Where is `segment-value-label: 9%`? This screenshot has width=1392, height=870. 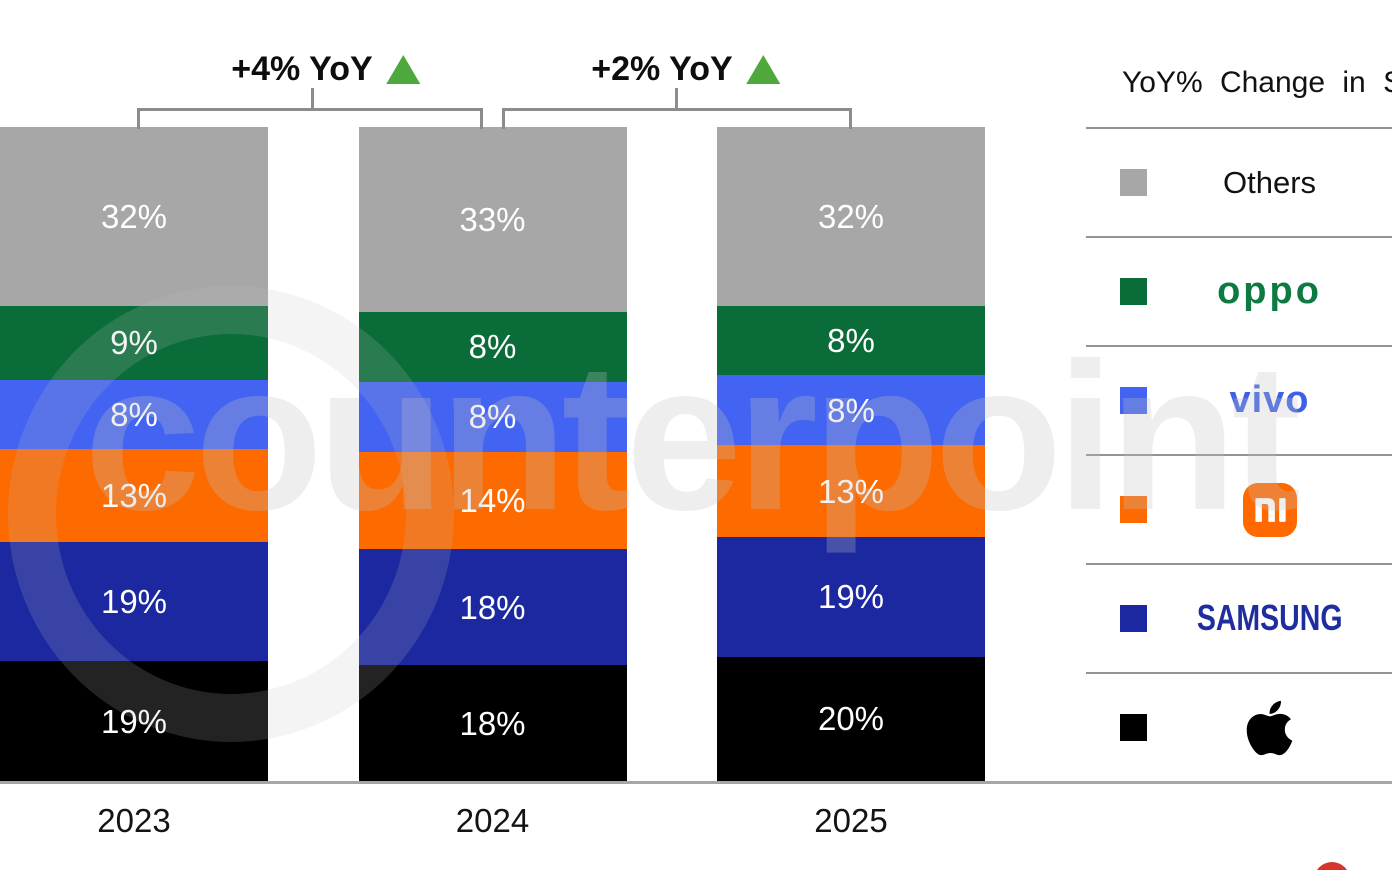
segment-value-label: 9% is located at coordinates (134, 343).